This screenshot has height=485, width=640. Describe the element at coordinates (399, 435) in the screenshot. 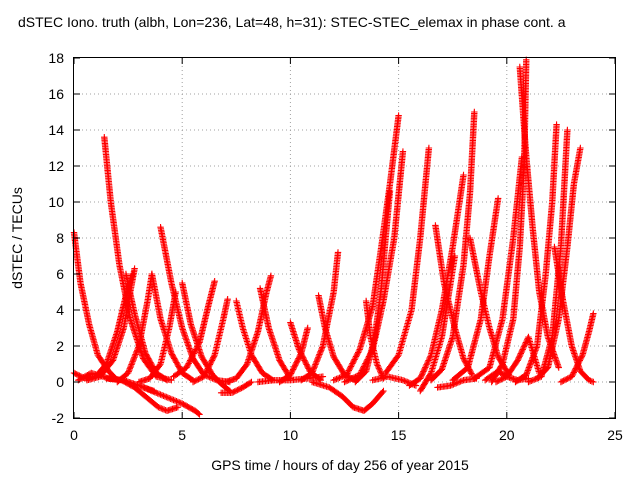

I see `x-tick-label: 15` at that location.